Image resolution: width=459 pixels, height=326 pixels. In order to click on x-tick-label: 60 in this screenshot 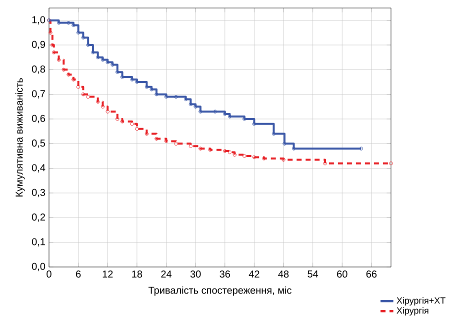, I will do `click(342, 274)`.